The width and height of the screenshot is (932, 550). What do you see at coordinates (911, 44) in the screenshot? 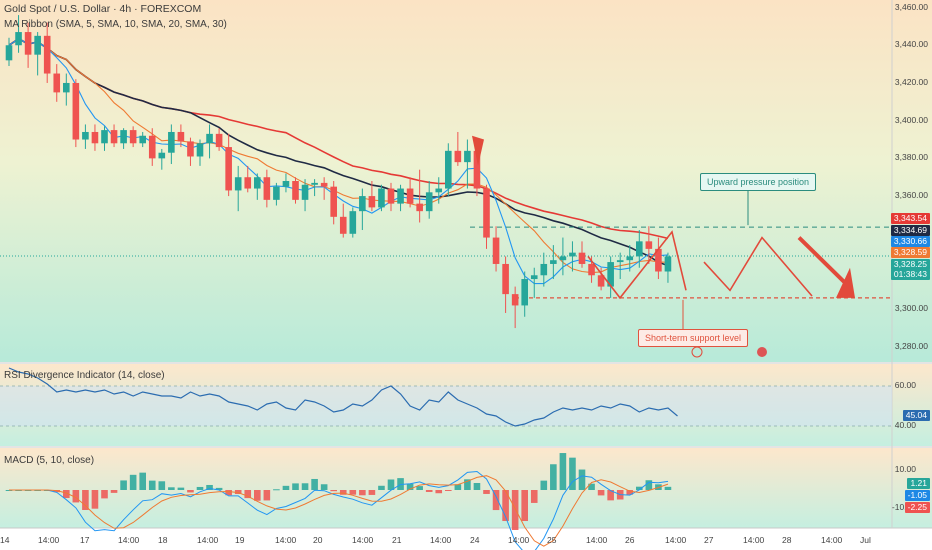
I see `price-tick-label: 3,440.00` at bounding box center [911, 44].